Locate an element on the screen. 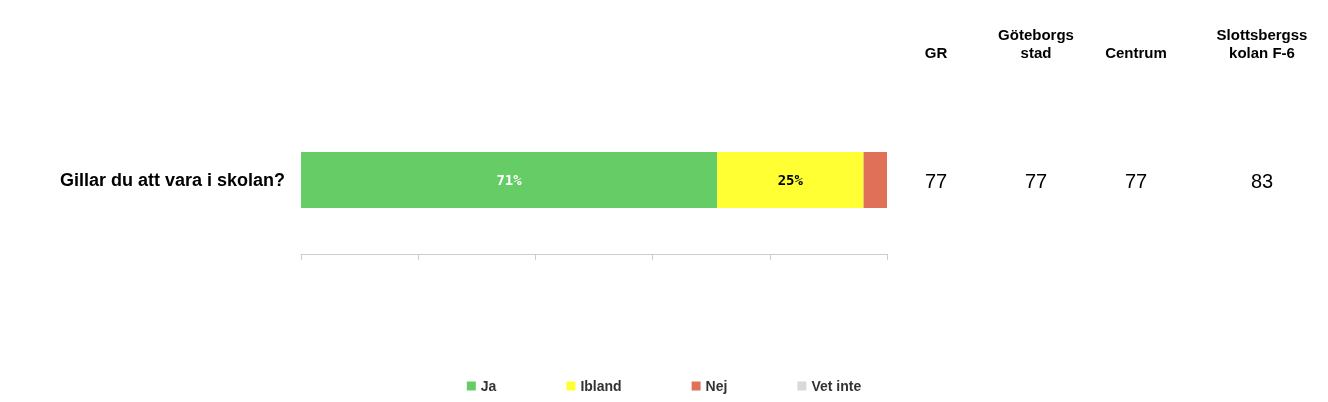 Image resolution: width=1328 pixels, height=402 pixels. category-label: Slottsbergsskolan F-6 is located at coordinates (1262, 44).